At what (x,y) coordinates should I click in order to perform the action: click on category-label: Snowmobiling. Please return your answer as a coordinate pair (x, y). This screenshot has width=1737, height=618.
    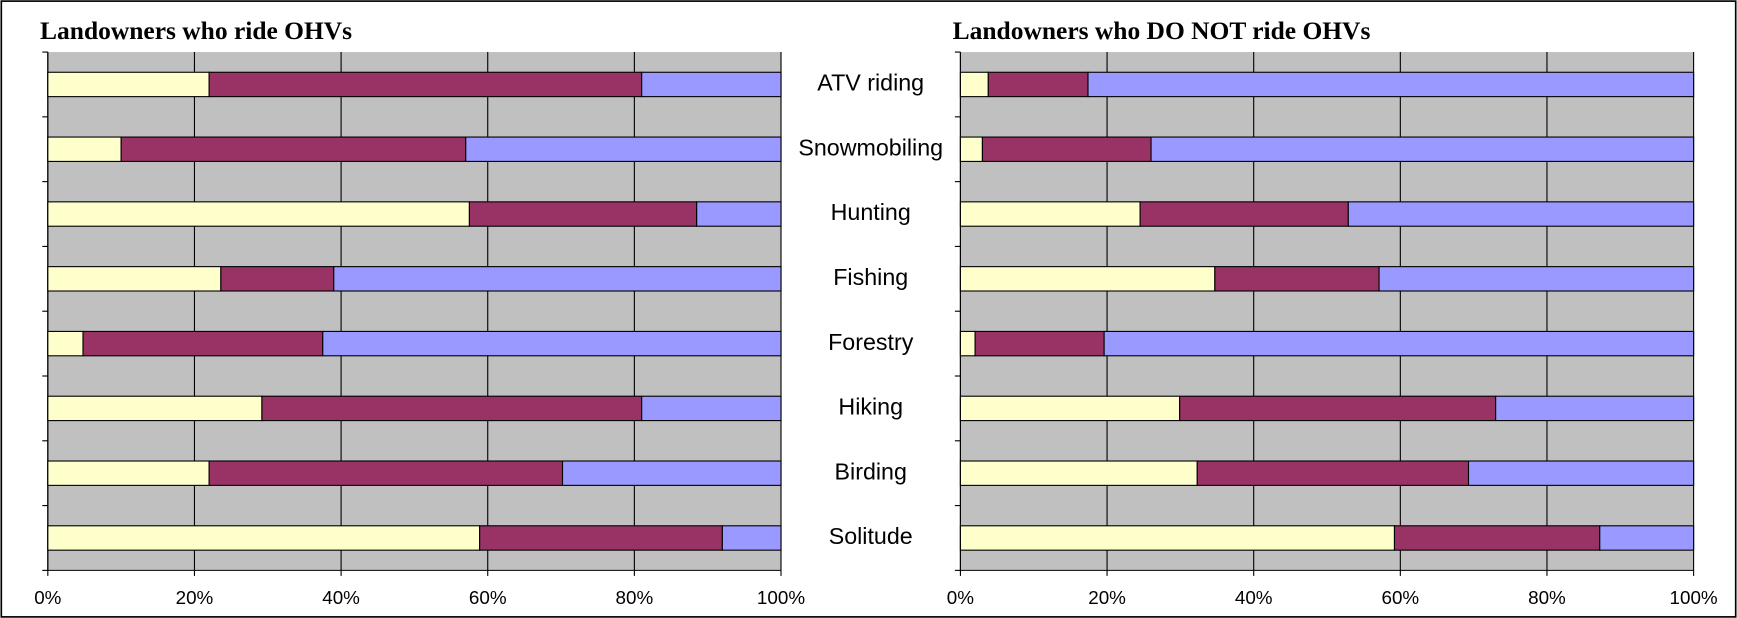
    Looking at the image, I should click on (870, 147).